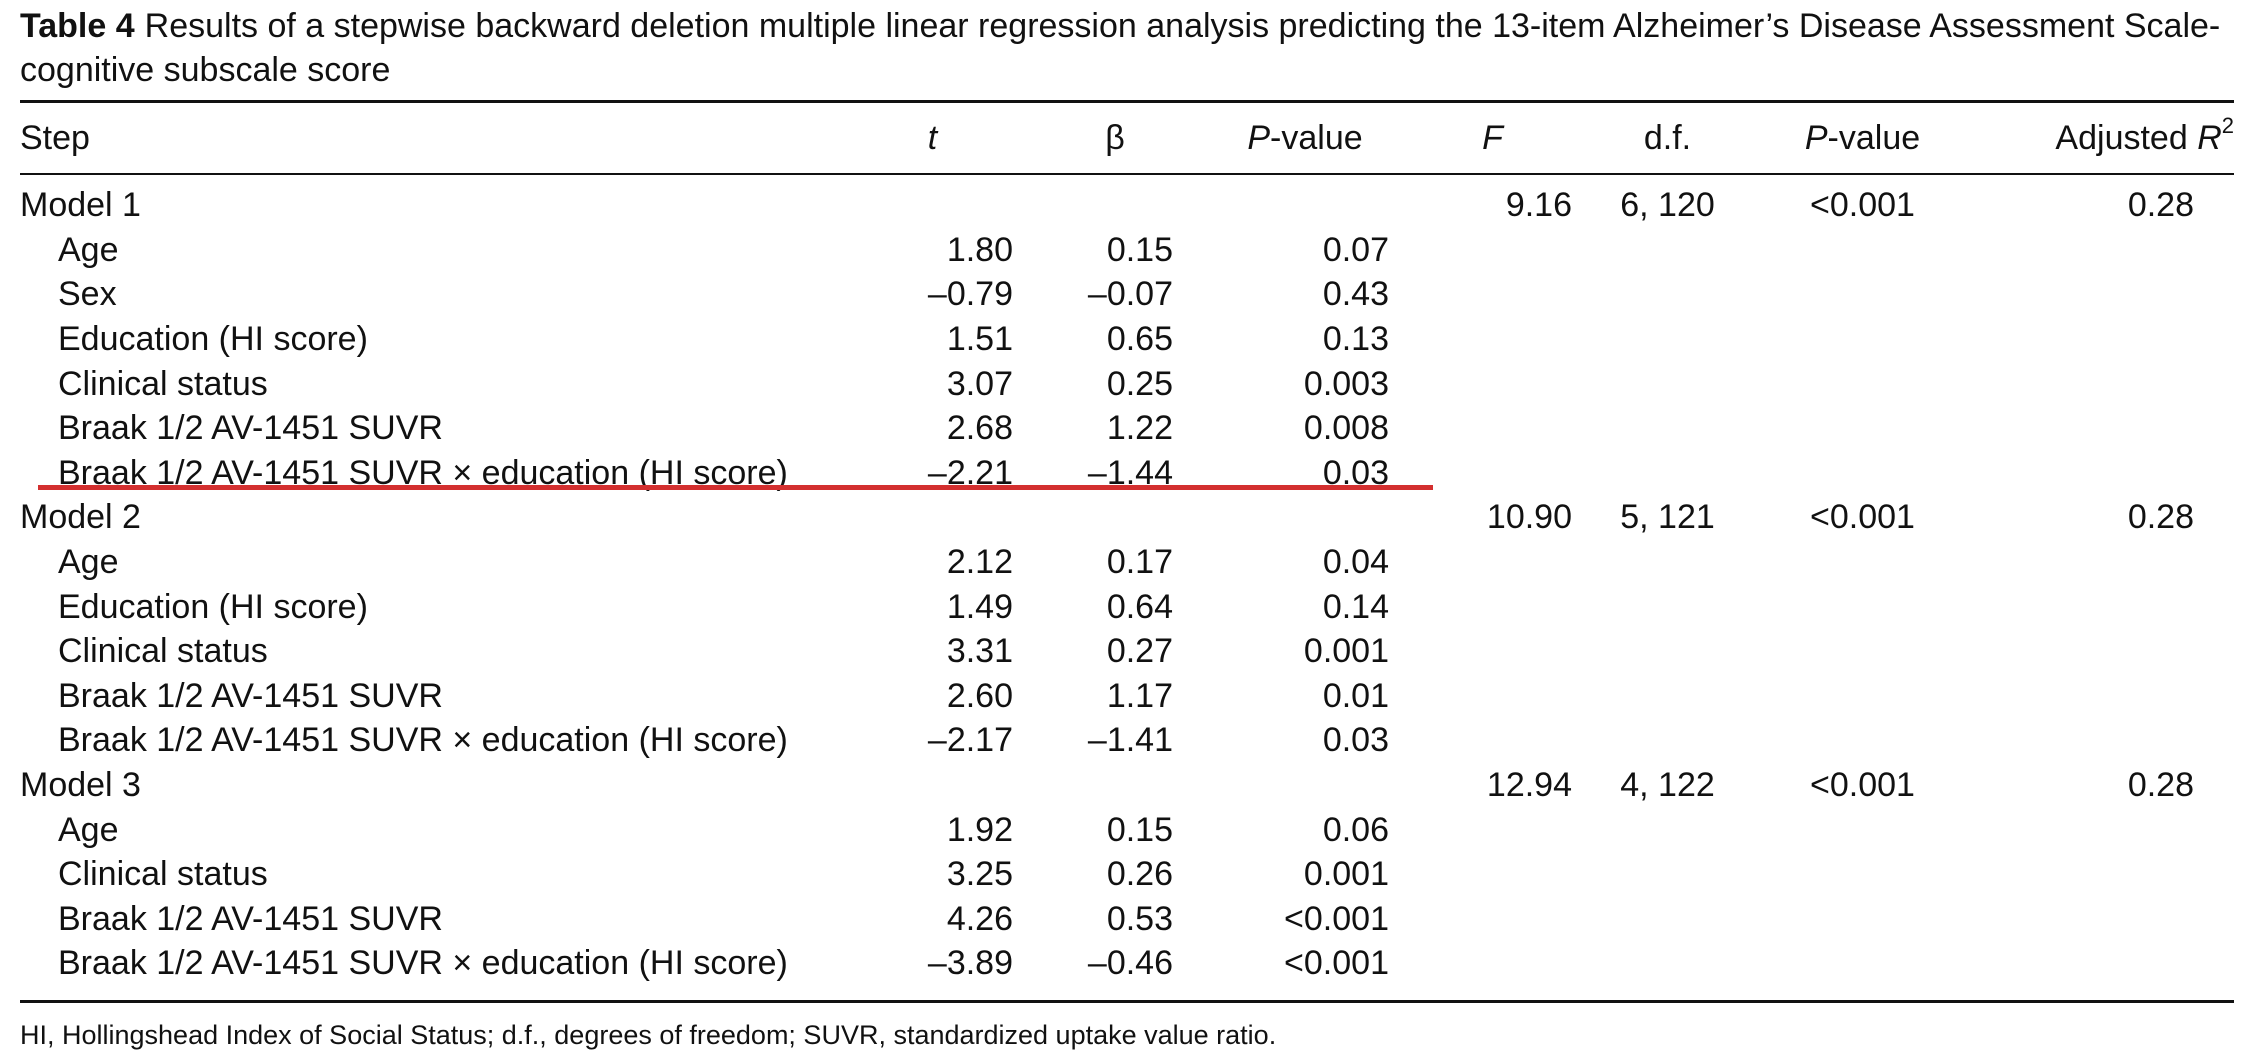 Image resolution: width=2246 pixels, height=1058 pixels. Describe the element at coordinates (1529, 785) in the screenshot. I see `model-f: 12.94` at that location.